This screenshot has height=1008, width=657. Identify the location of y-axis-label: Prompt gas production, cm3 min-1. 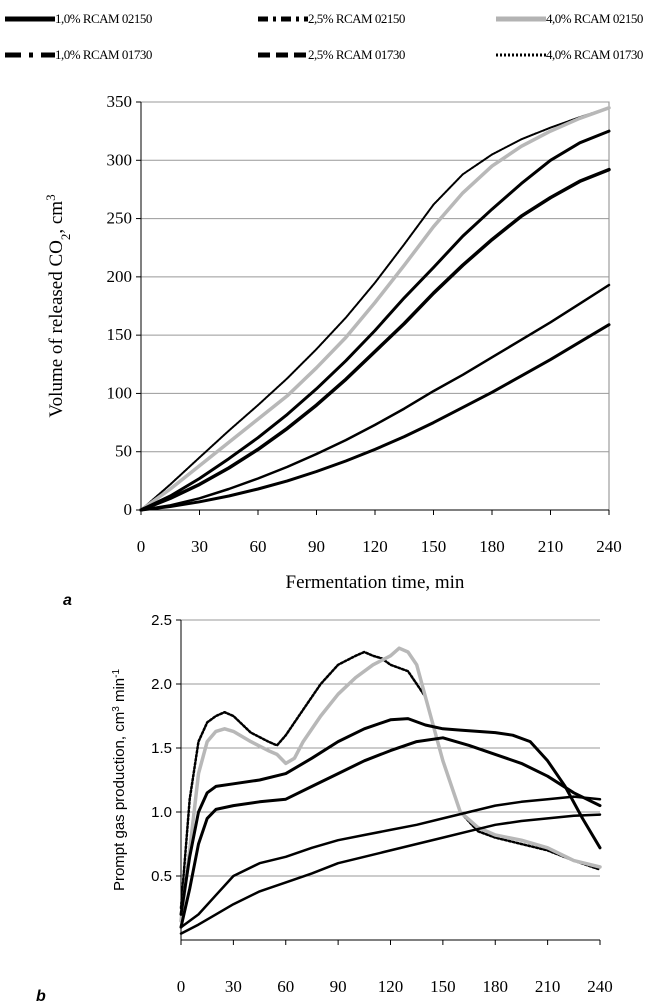
(120, 780).